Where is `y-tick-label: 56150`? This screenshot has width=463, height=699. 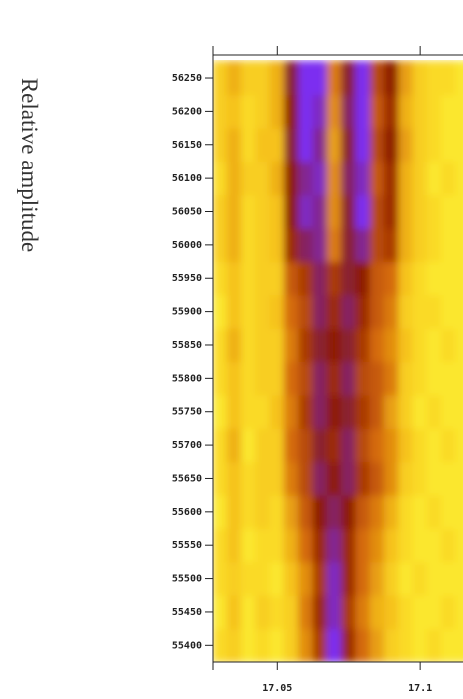
y-tick-label: 56150 is located at coordinates (187, 145).